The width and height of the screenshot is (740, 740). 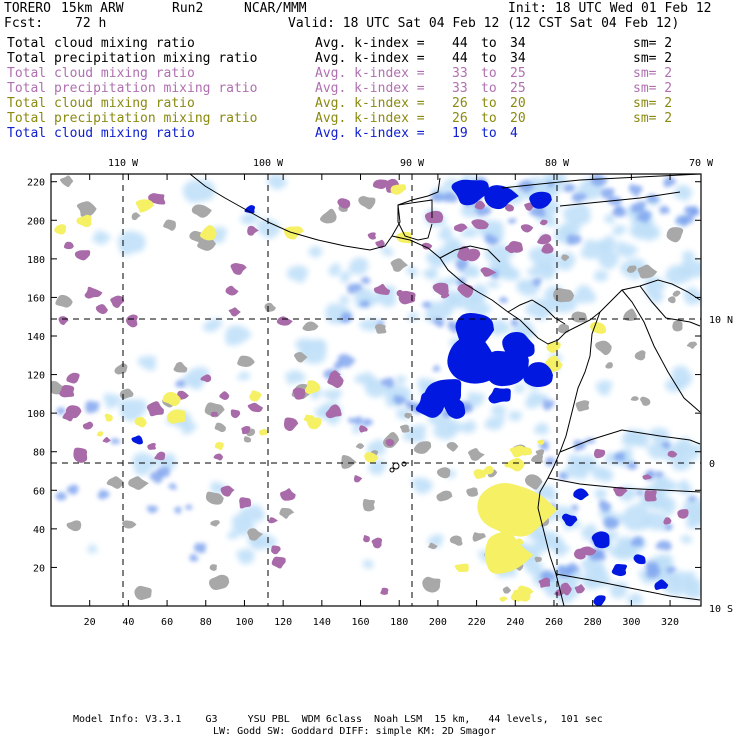 I want to click on longitude-label: 100 W, so click(x=268, y=163).